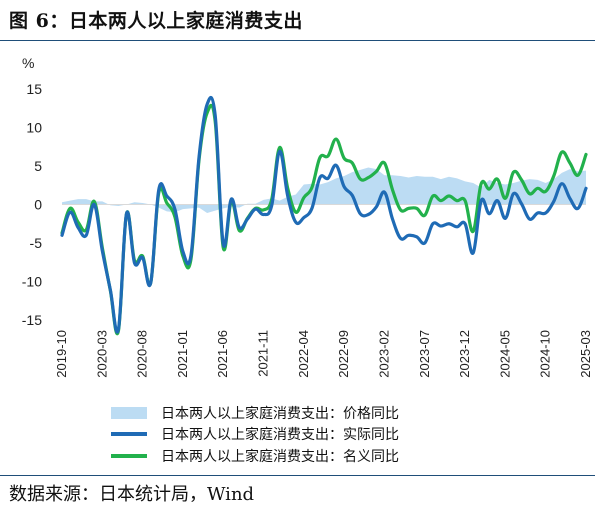  Describe the element at coordinates (38, 166) in the screenshot. I see `y-tick-label: 5` at that location.